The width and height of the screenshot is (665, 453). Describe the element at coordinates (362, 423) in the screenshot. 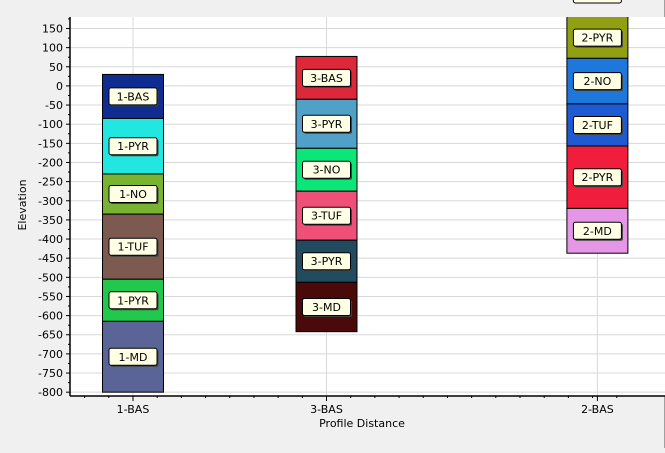

I see `x-axis-title: Profile Distance` at that location.